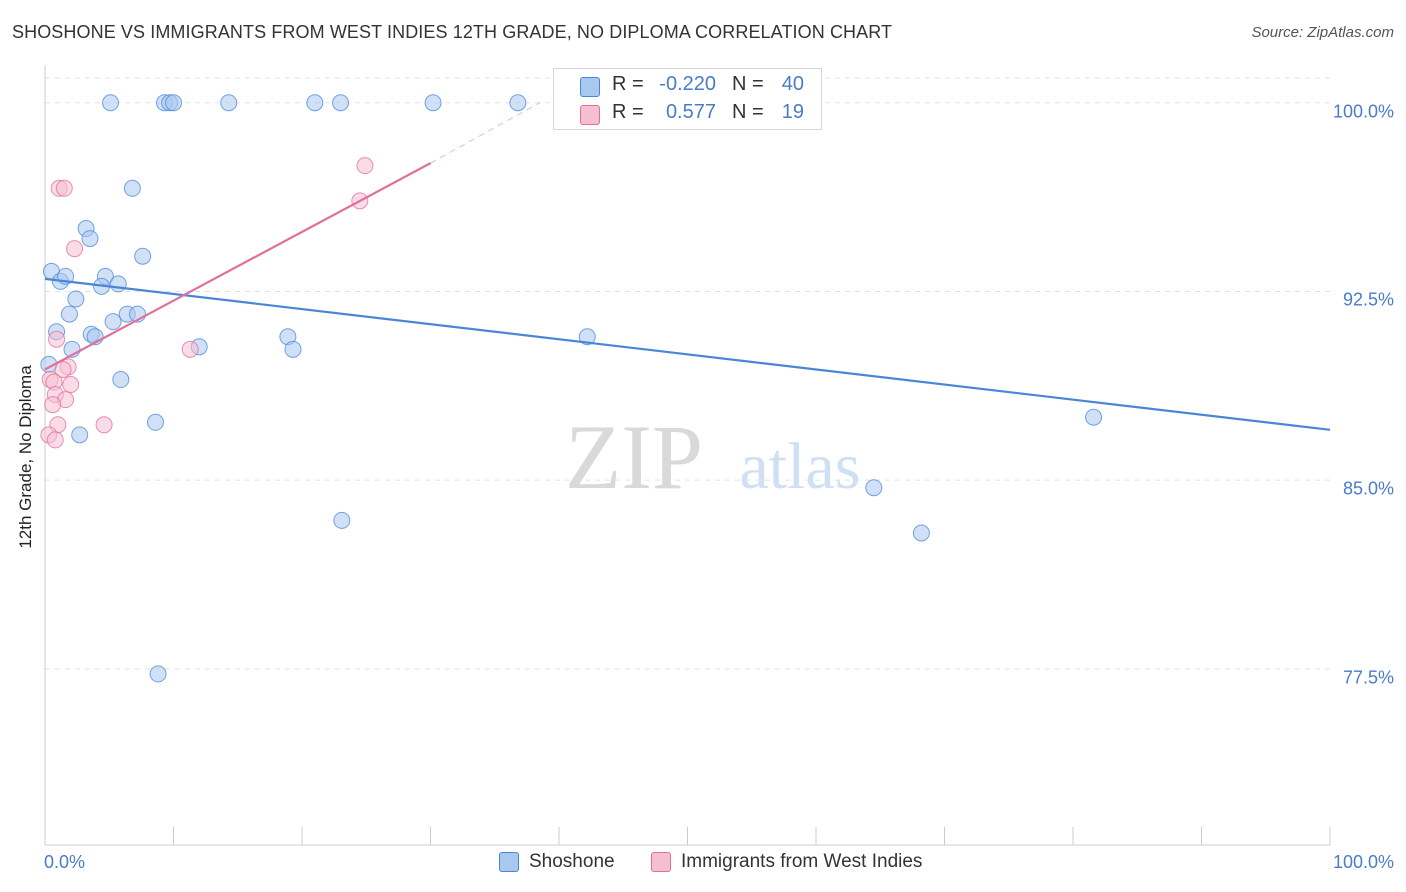  I want to click on shoshone-swatch, so click(590, 87).